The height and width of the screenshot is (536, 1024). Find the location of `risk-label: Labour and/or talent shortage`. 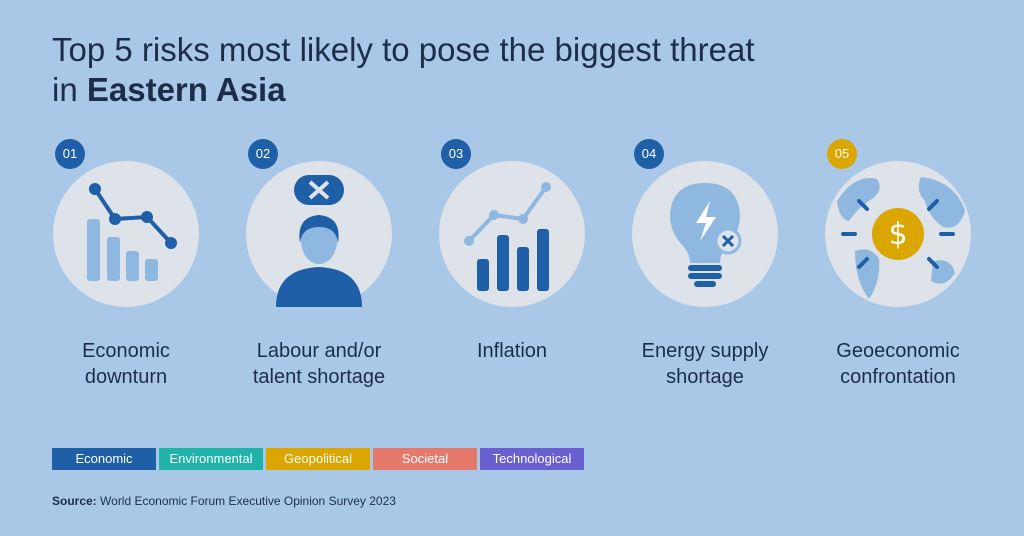

risk-label: Labour and/or talent shortage is located at coordinates (319, 364).